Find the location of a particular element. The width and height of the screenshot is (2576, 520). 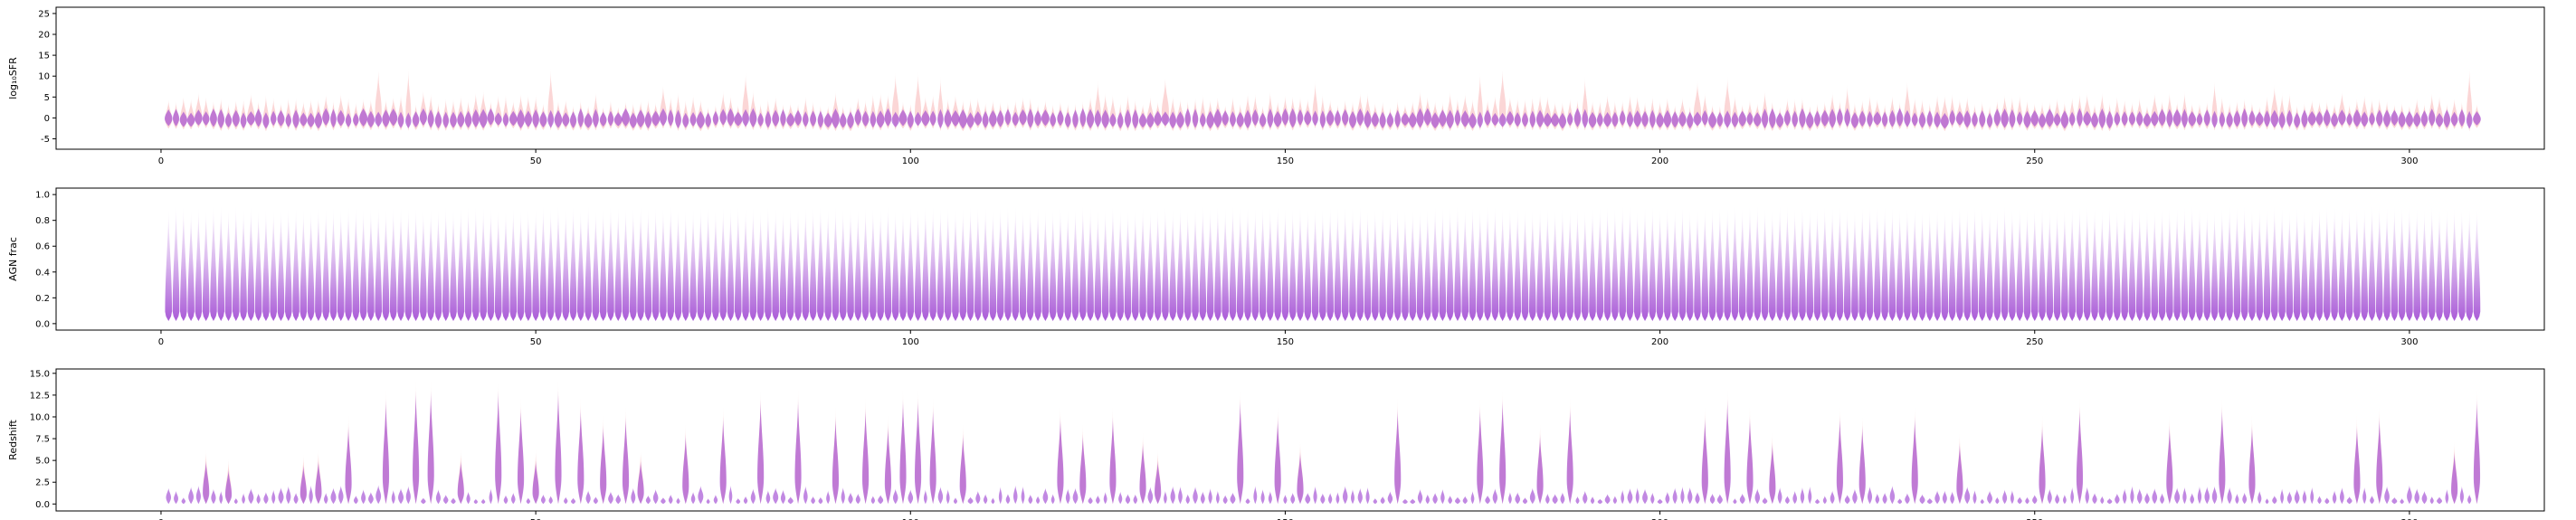

y-tick-label: 1.0 is located at coordinates (42, 196).